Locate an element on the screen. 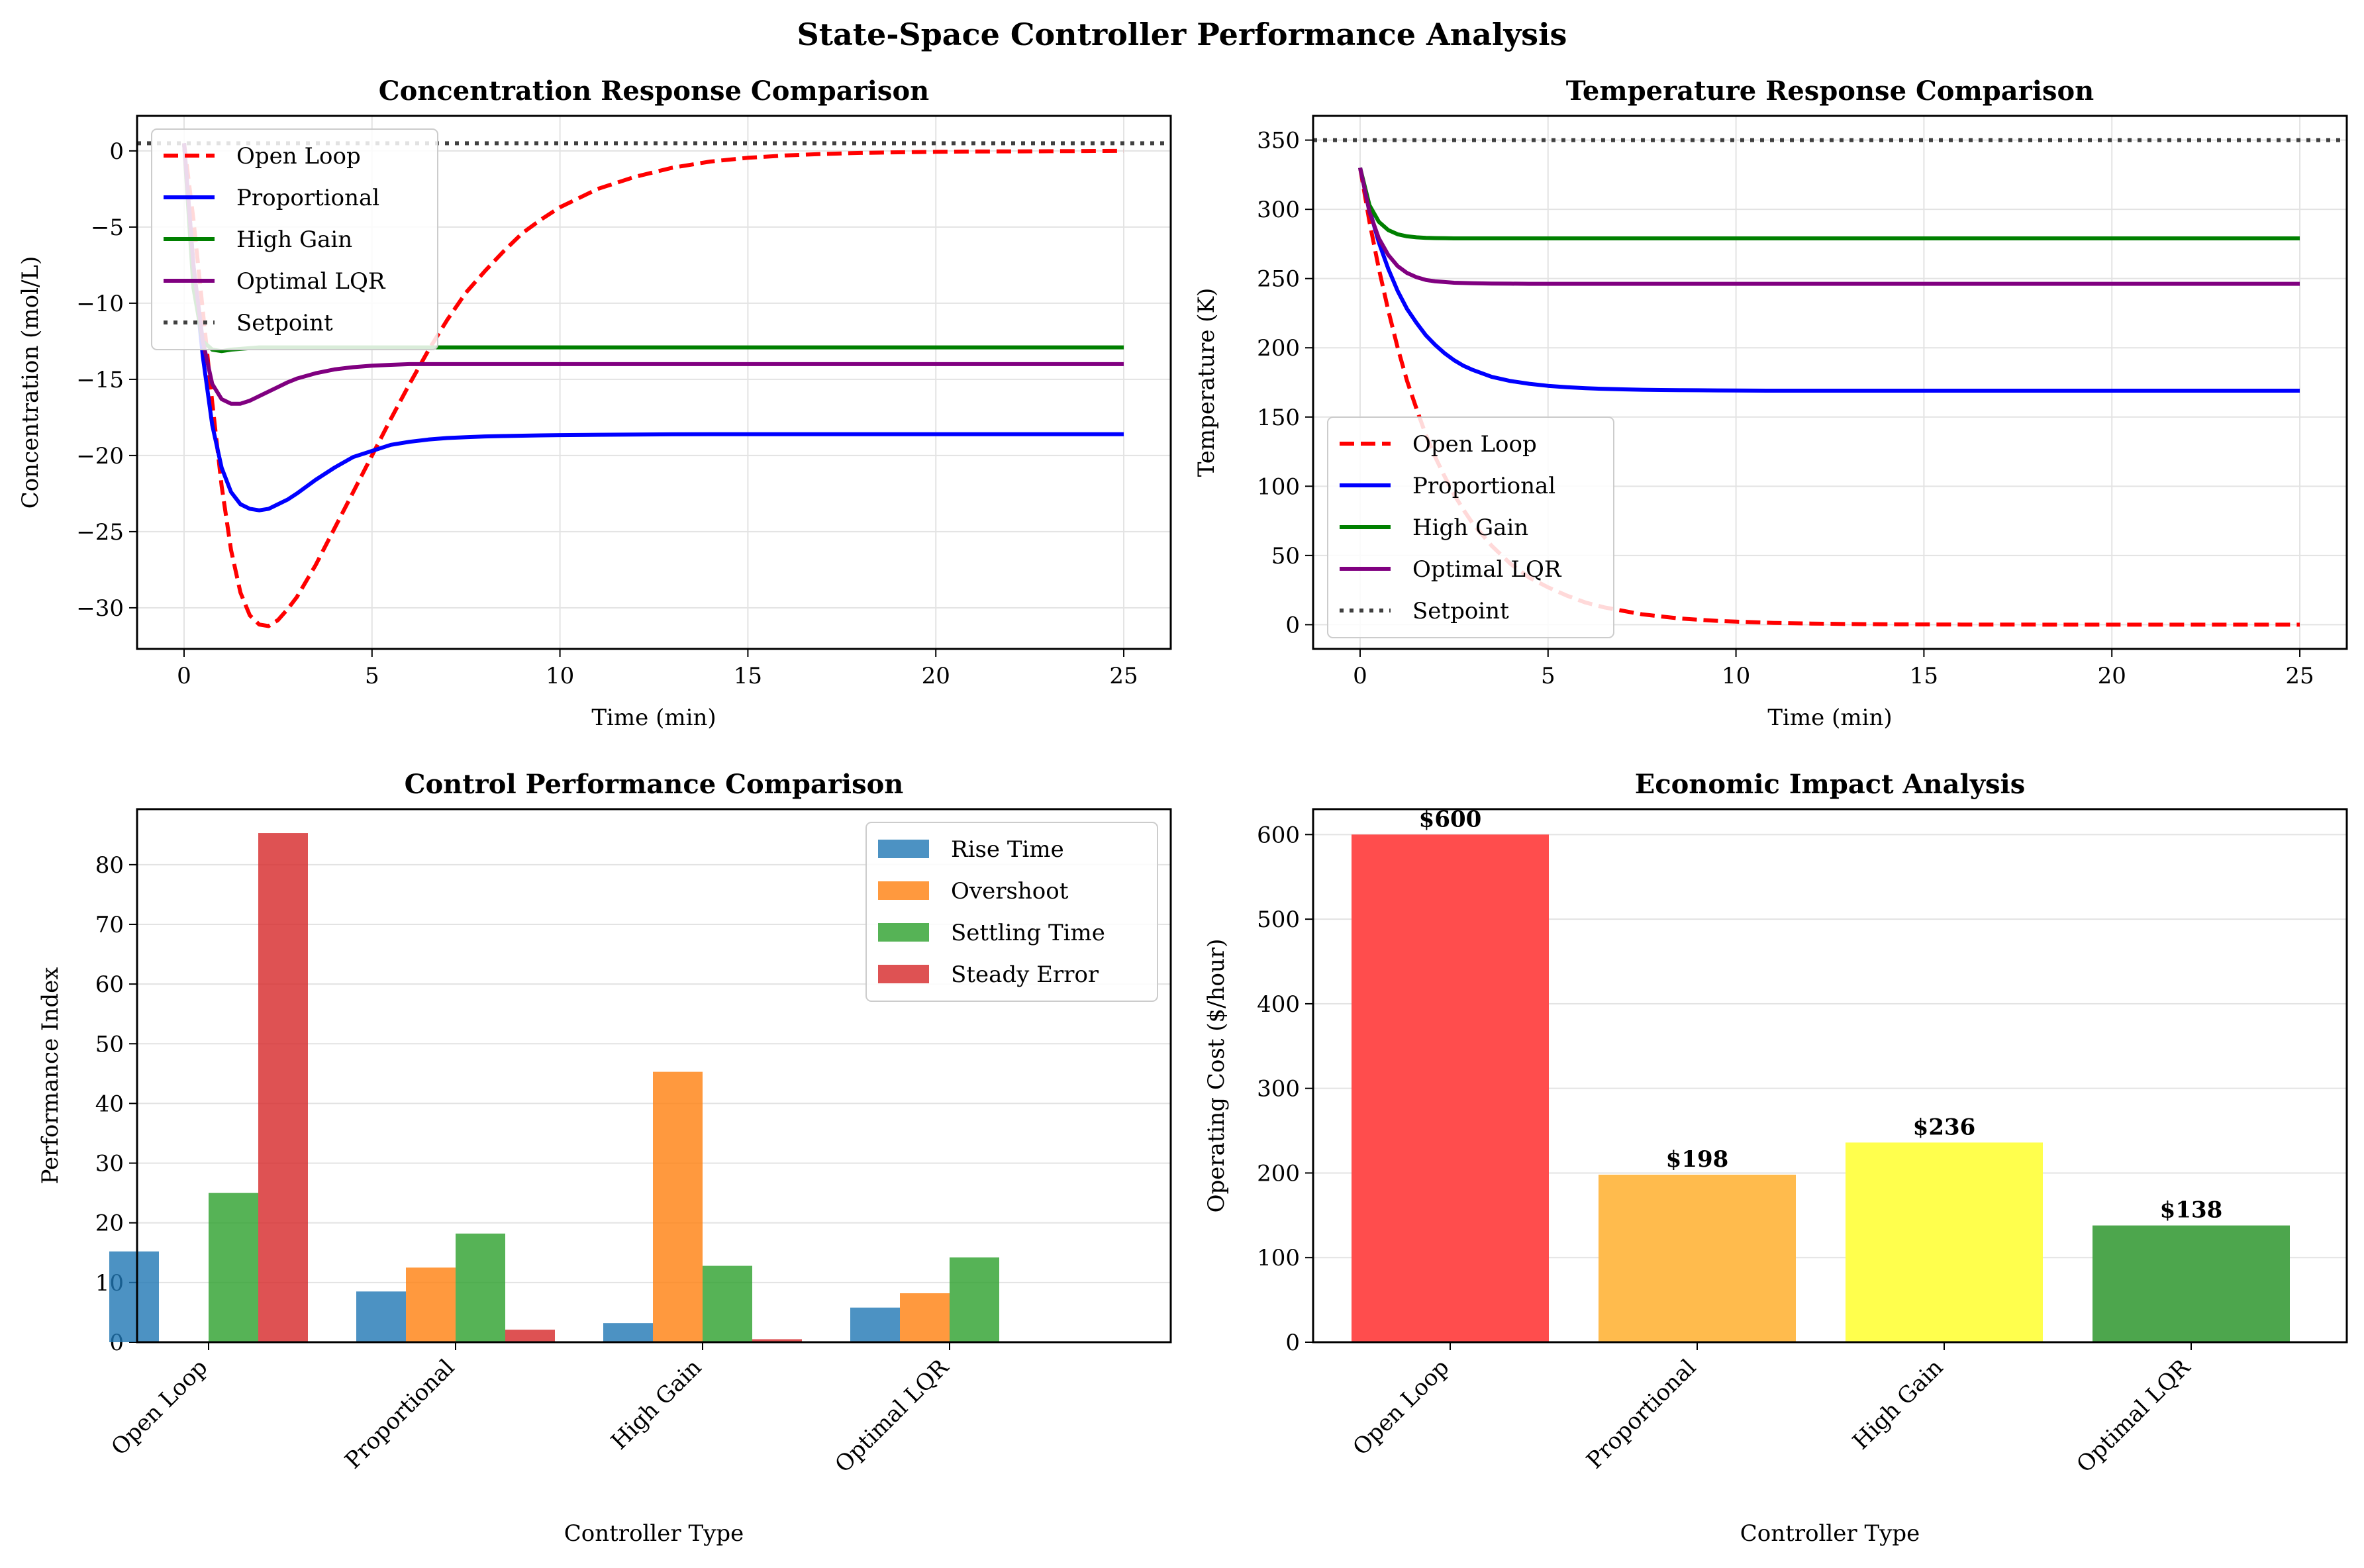 The height and width of the screenshot is (1568, 2364). performance-xtick-label: High Gain is located at coordinates (656, 1404).